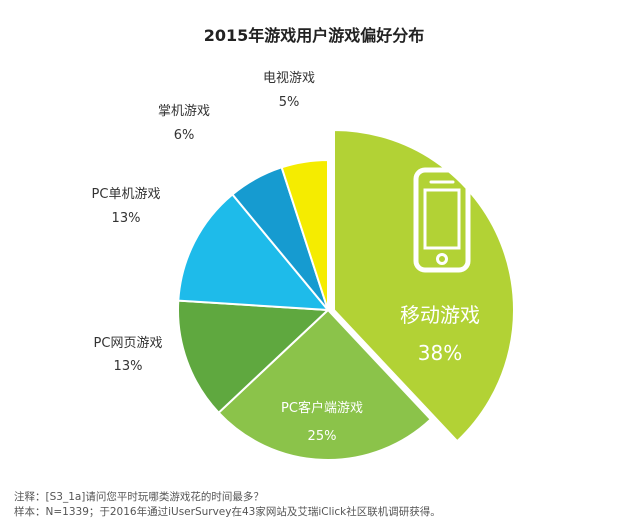 Image resolution: width=628 pixels, height=531 pixels. I want to click on slice-label-5: 电视游戏, so click(289, 78).